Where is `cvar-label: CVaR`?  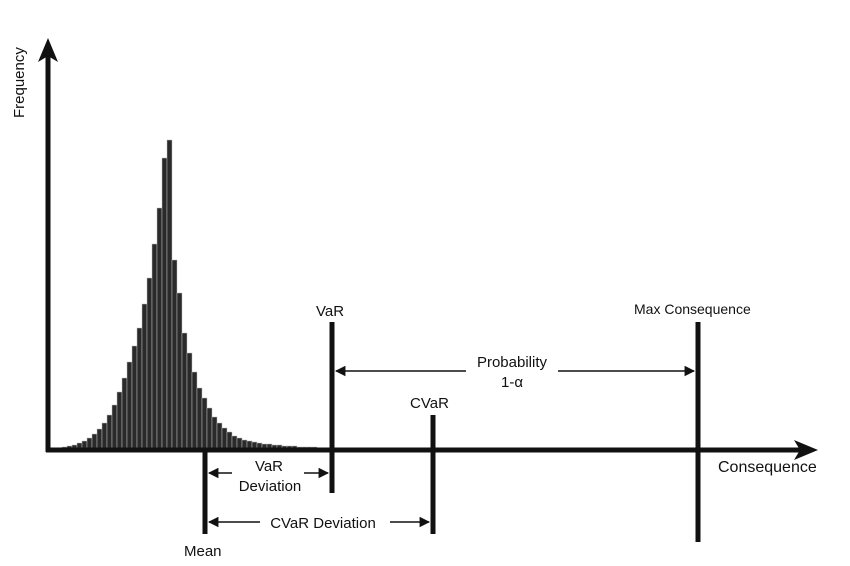
cvar-label: CVaR is located at coordinates (429, 403).